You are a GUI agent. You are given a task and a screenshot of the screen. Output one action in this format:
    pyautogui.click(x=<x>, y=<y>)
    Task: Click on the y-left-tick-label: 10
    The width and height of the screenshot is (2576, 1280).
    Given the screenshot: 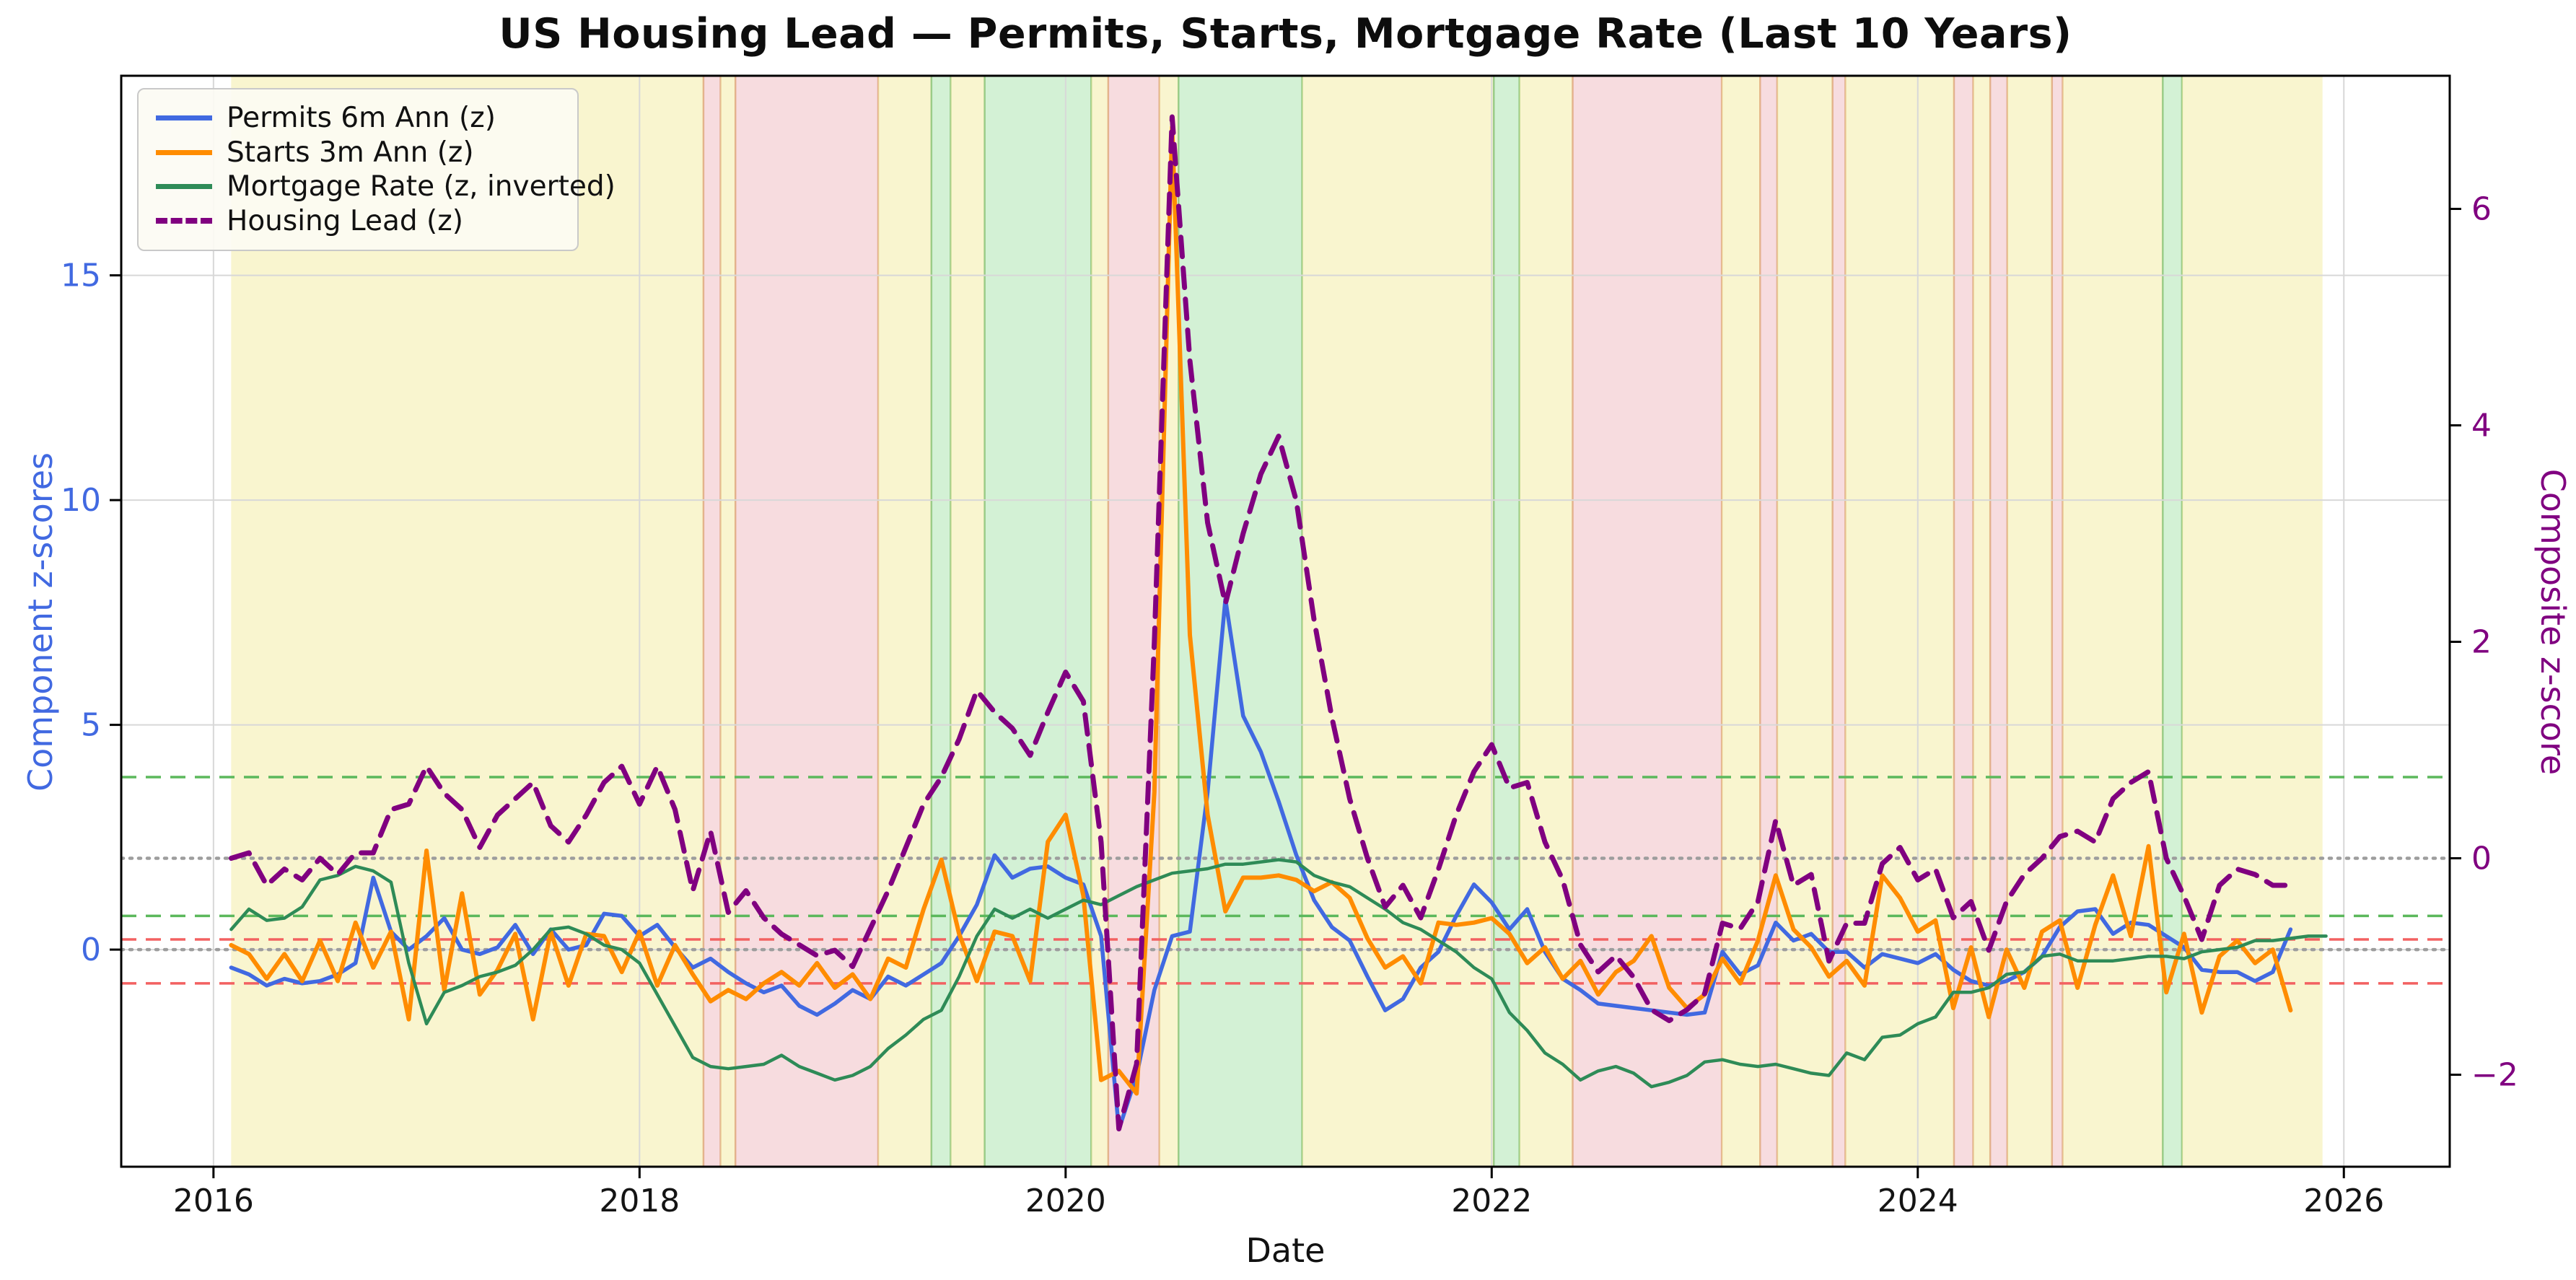 What is the action you would take?
    pyautogui.click(x=81, y=500)
    